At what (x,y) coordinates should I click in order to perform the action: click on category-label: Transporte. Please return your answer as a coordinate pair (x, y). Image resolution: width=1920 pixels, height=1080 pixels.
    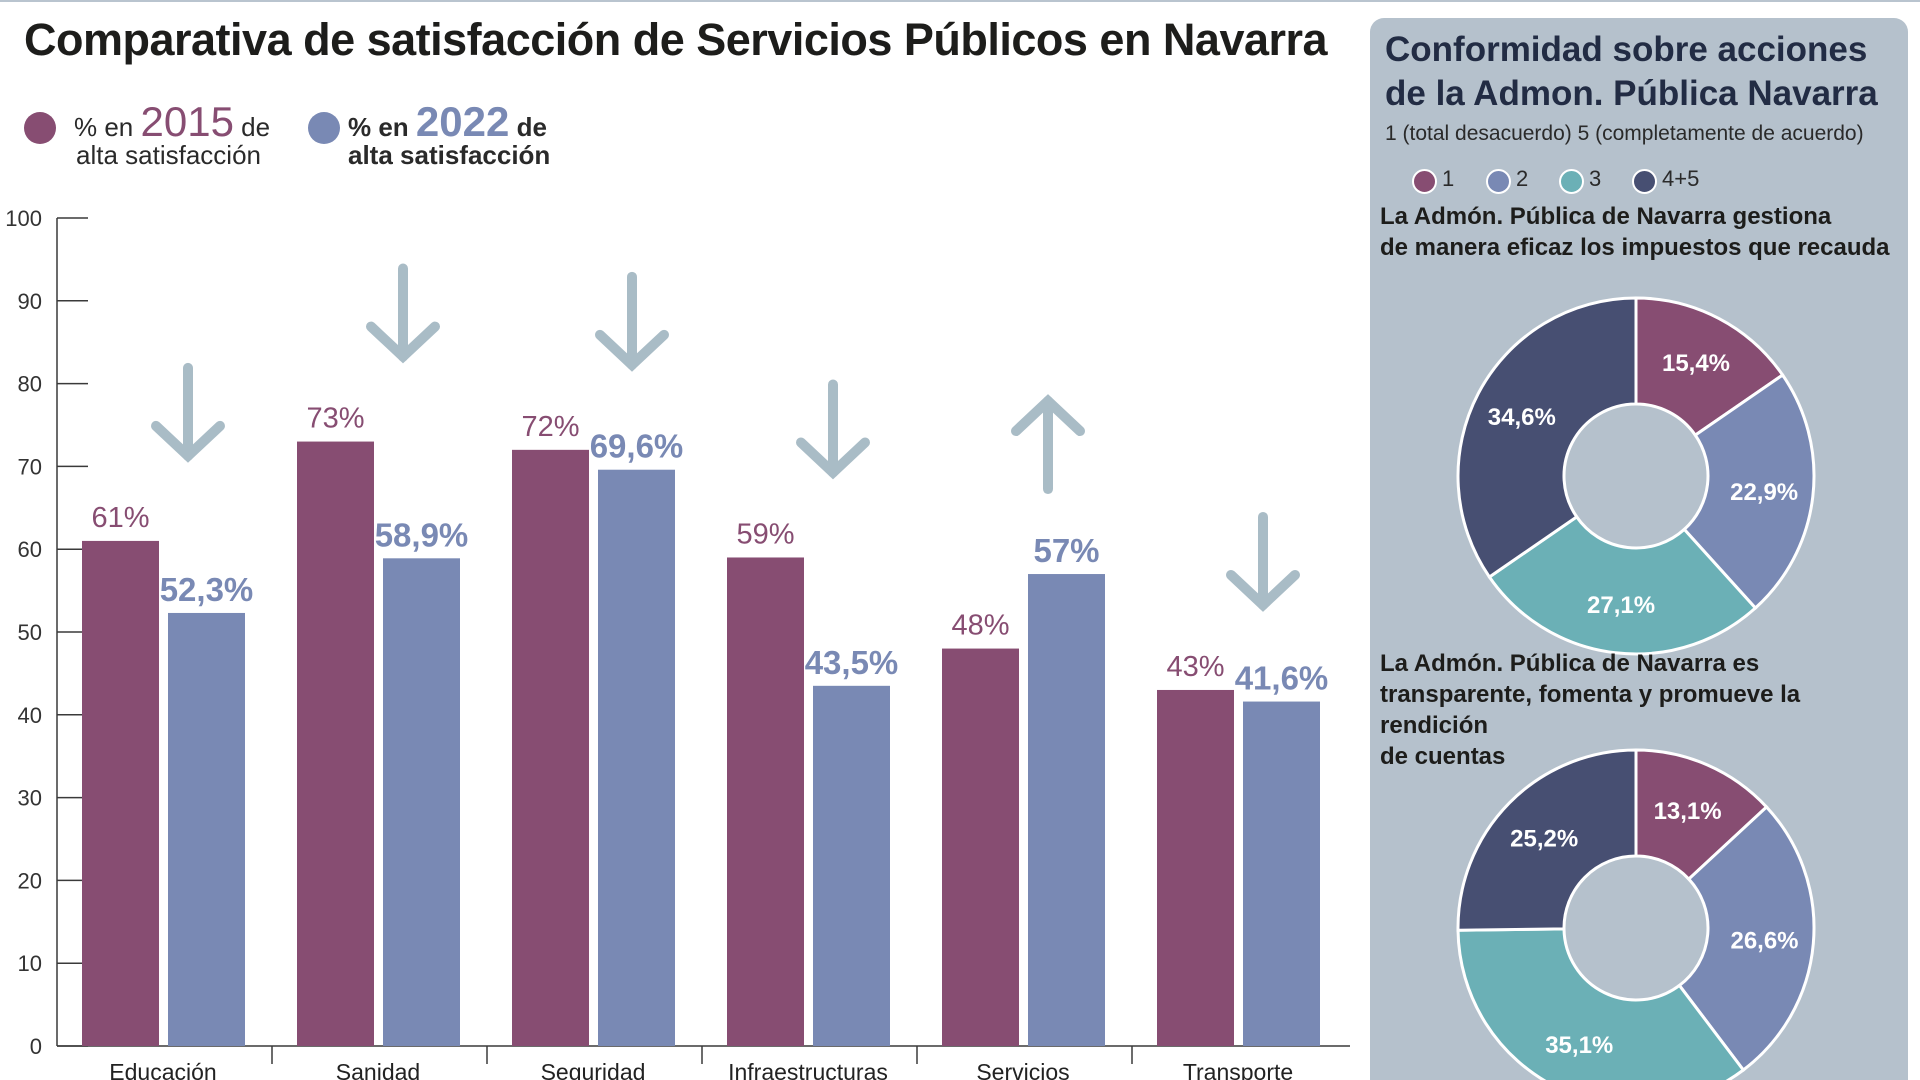
    Looking at the image, I should click on (1238, 1069).